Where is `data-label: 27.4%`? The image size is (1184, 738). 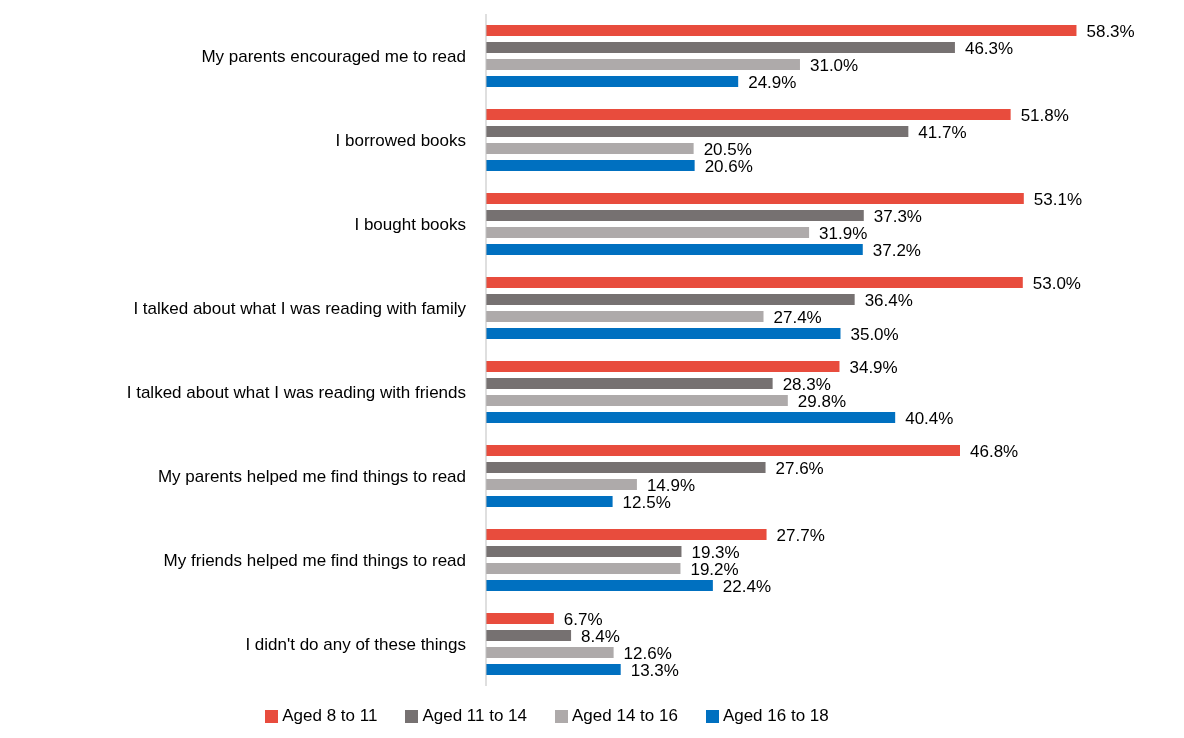
data-label: 27.4% is located at coordinates (797, 317).